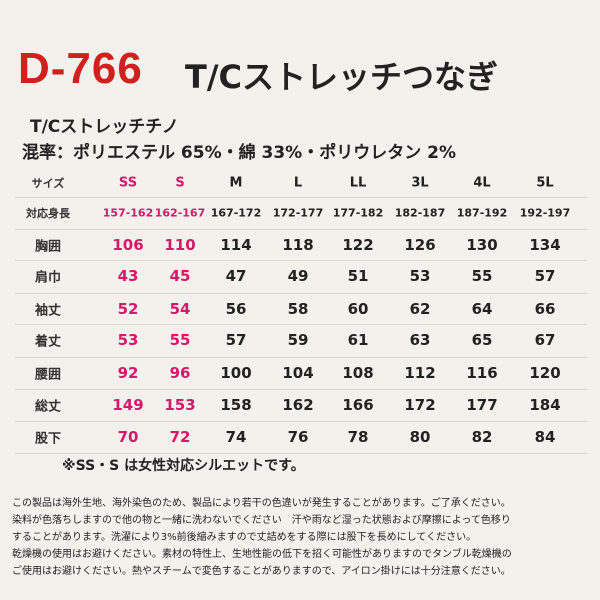 This screenshot has height=600, width=600. I want to click on column-header: 5L, so click(545, 183).